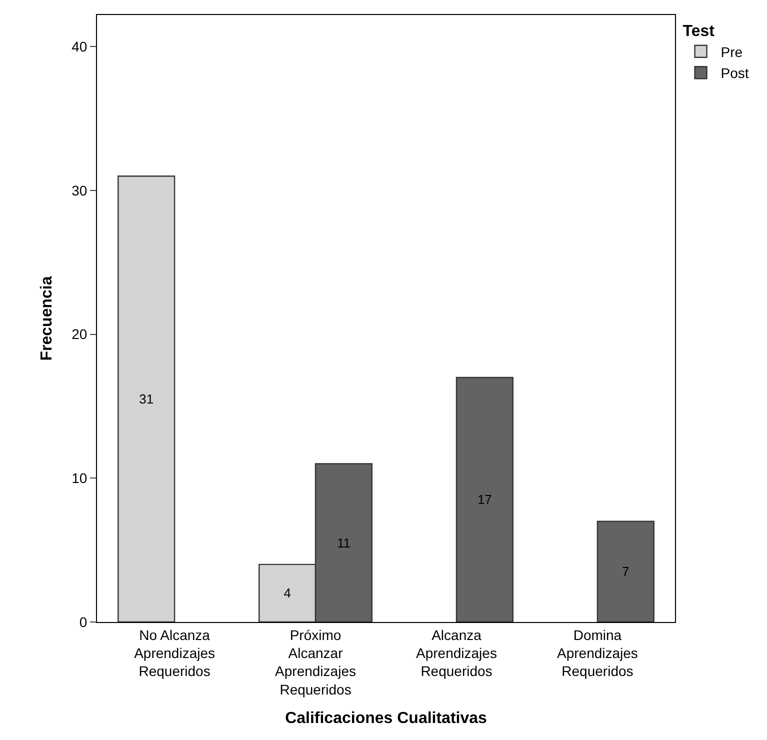 The image size is (767, 740). I want to click on data-label: 11, so click(343, 542).